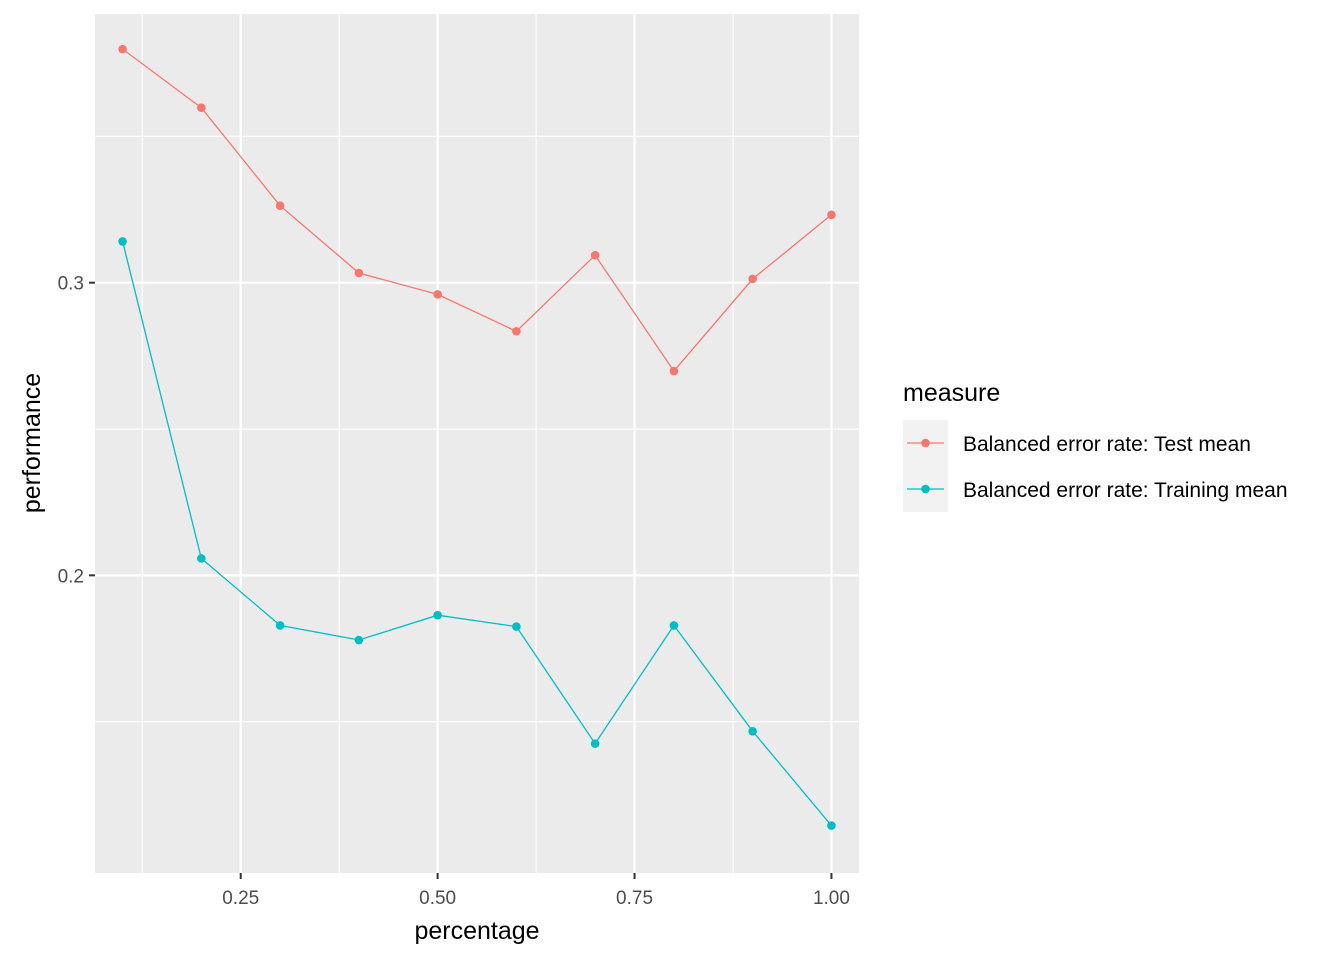 Image resolution: width=1344 pixels, height=960 pixels. I want to click on legend-label: Balanced error rate: Test mean, so click(1107, 444).